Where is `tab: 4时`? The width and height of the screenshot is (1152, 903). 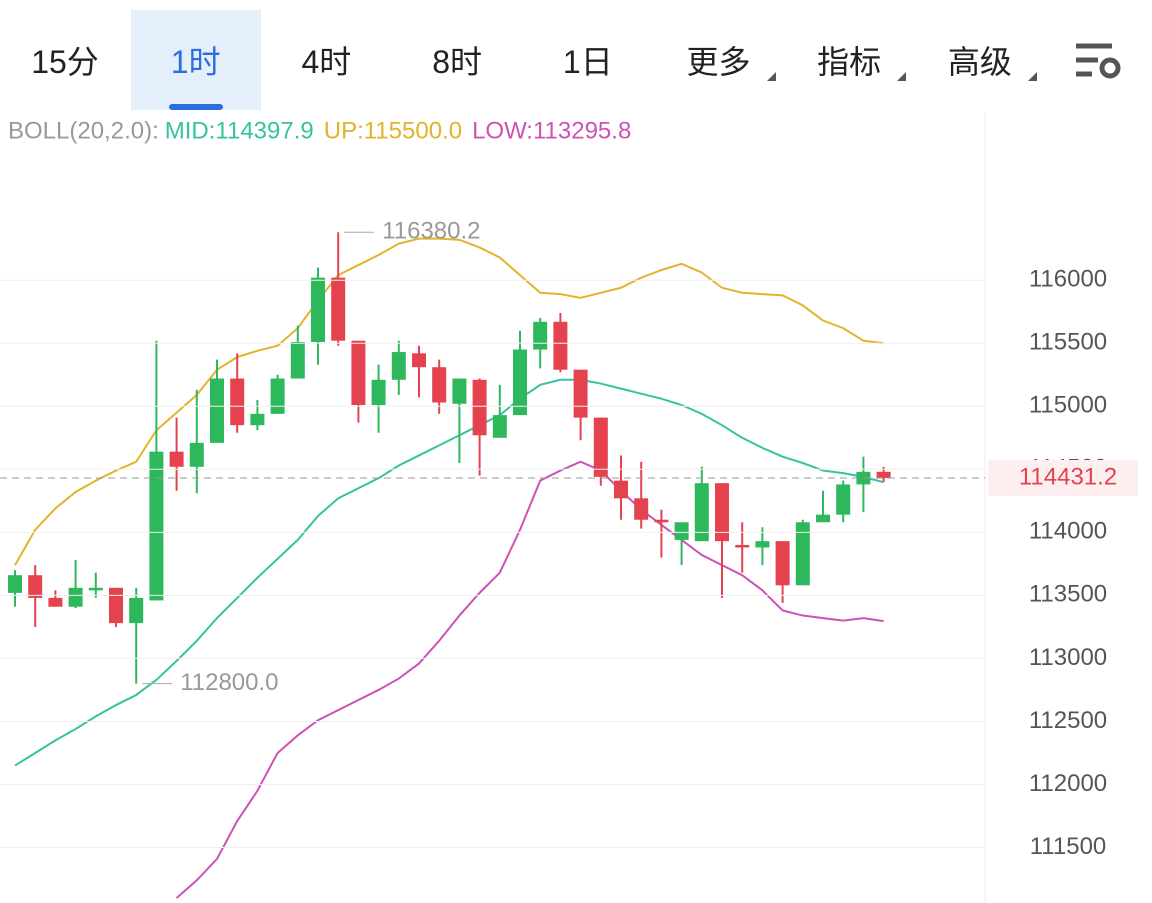
tab: 4时 is located at coordinates (326, 62).